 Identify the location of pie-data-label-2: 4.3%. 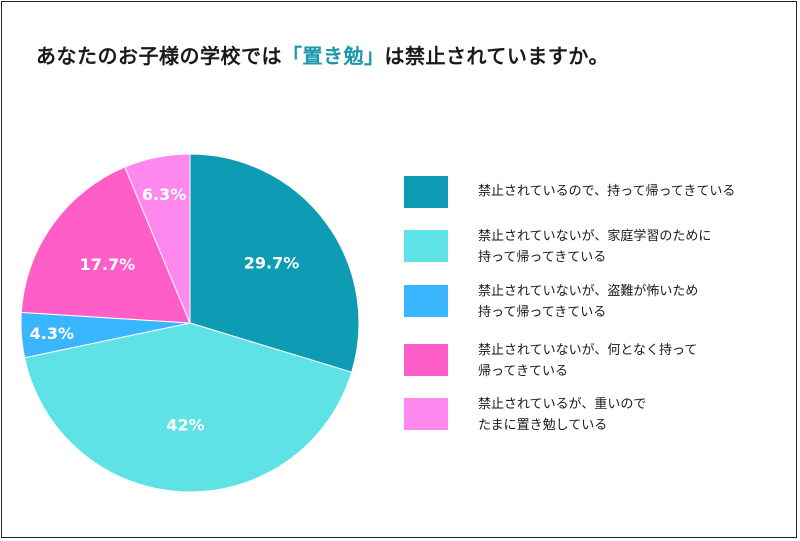
(52, 333).